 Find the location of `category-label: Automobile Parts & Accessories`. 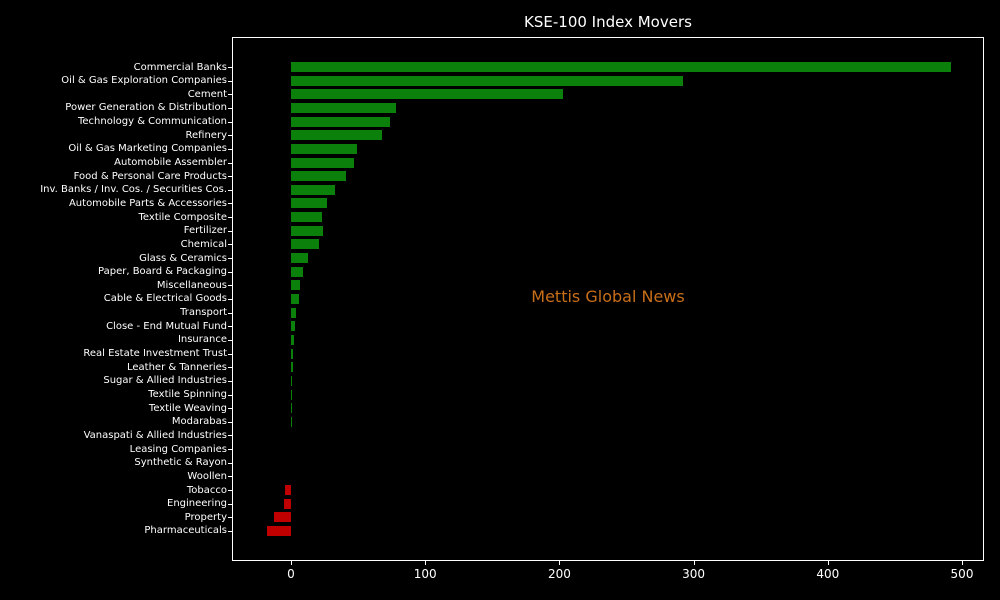

category-label: Automobile Parts & Accessories is located at coordinates (147, 203).